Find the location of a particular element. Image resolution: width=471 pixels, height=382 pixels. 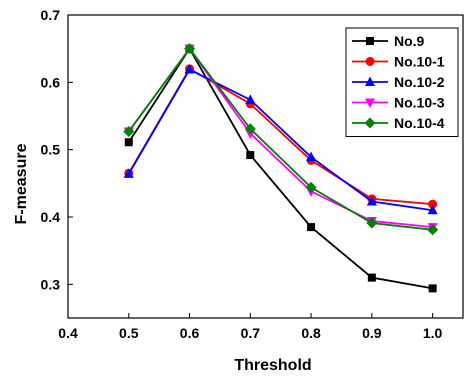

legend-label: No.10-4 is located at coordinates (419, 123).